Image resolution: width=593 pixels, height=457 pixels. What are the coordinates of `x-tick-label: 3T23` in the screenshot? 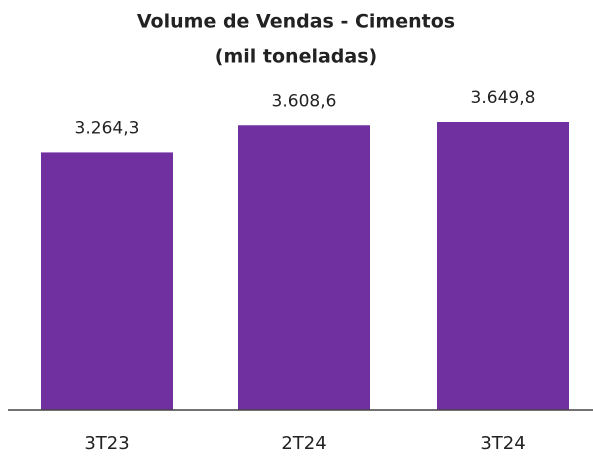 It's located at (106, 443).